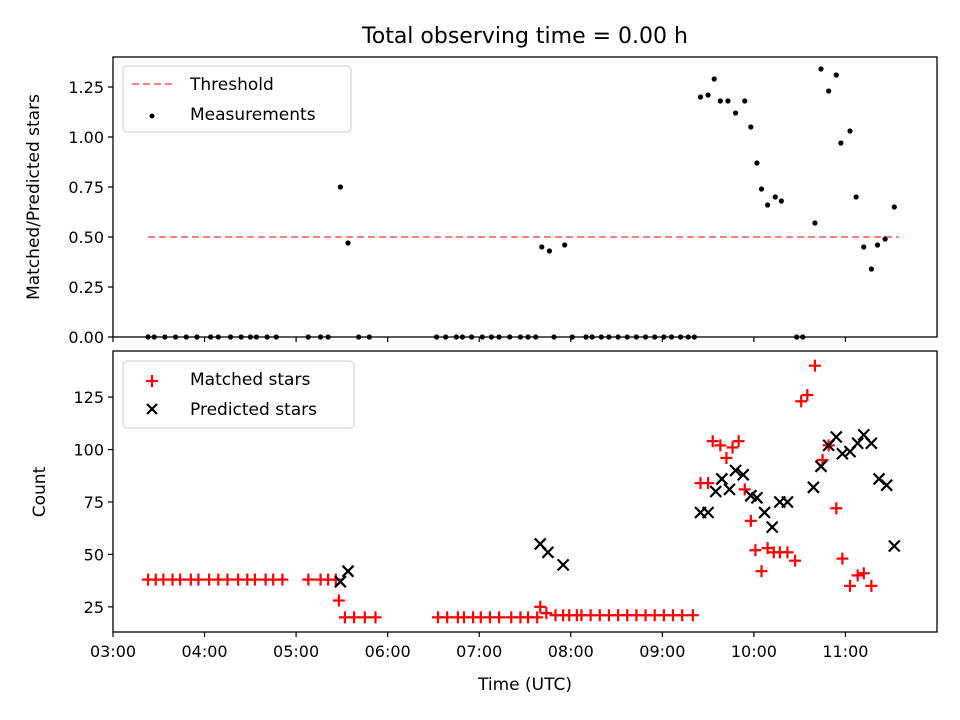  What do you see at coordinates (90, 212) in the screenshot?
I see `top-y-axis-ticks: 0.00 0.25 0.50 0.75 1.00 1.25` at bounding box center [90, 212].